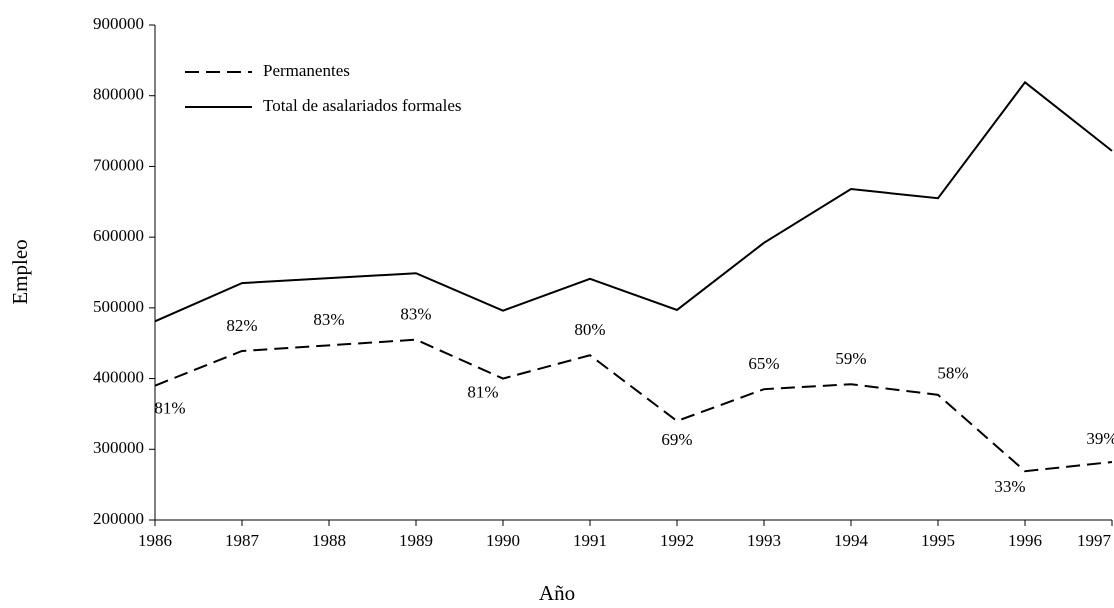  What do you see at coordinates (20, 271) in the screenshot?
I see `y-axis-title: Empleo` at bounding box center [20, 271].